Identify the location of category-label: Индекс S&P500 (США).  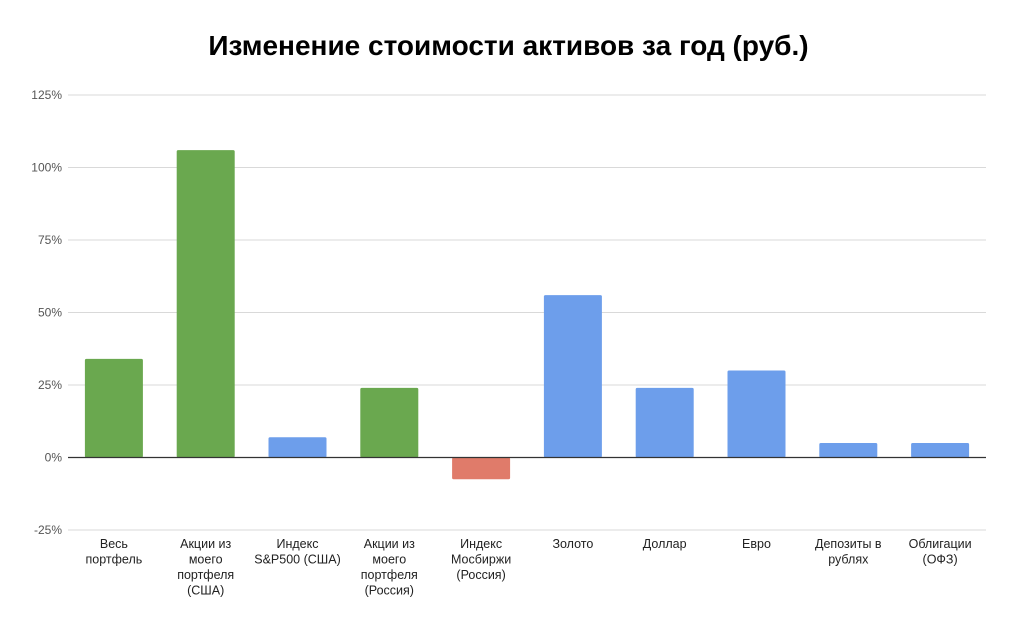
(297, 552).